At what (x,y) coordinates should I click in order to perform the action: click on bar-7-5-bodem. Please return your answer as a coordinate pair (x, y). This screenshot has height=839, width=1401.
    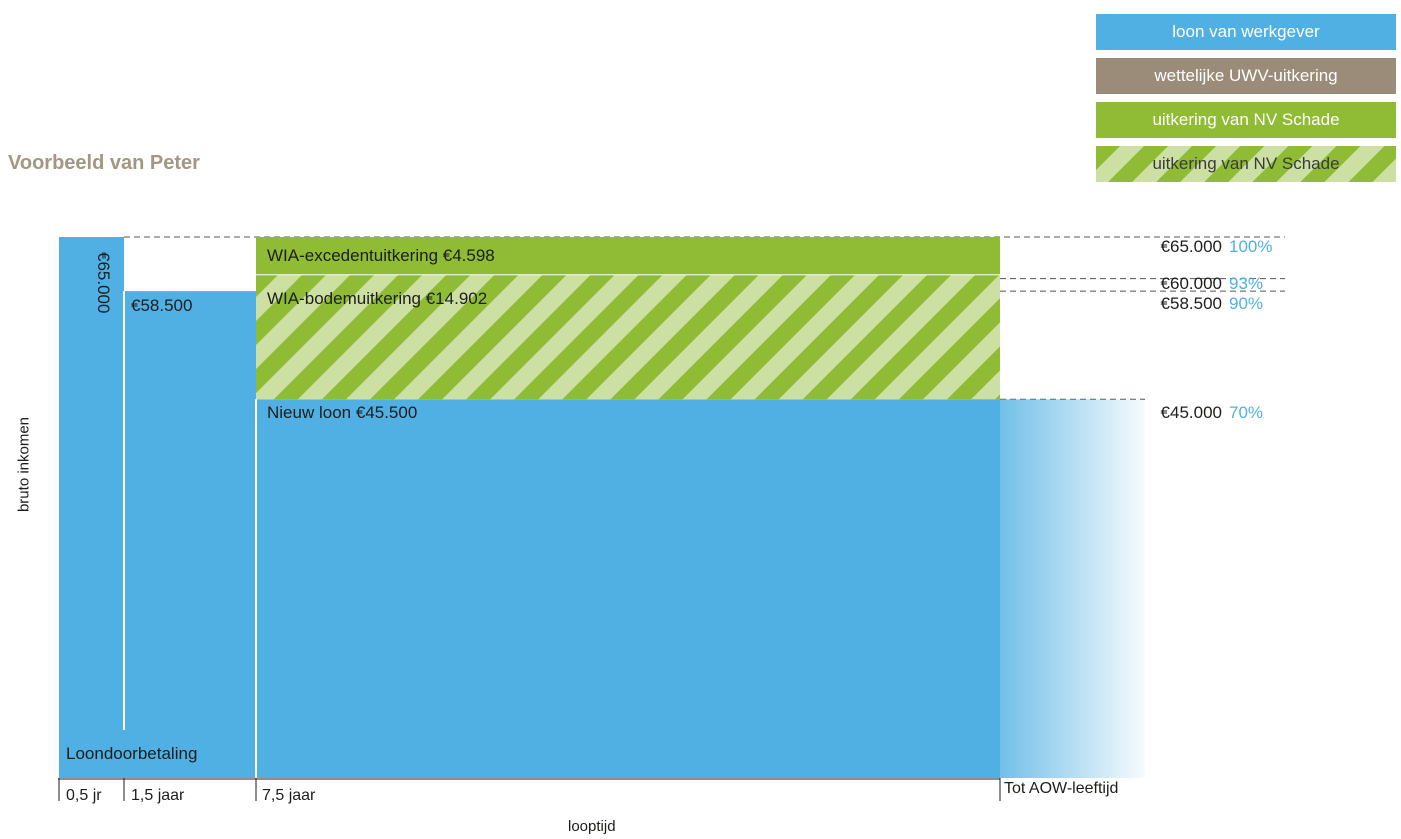
    Looking at the image, I should click on (628, 337).